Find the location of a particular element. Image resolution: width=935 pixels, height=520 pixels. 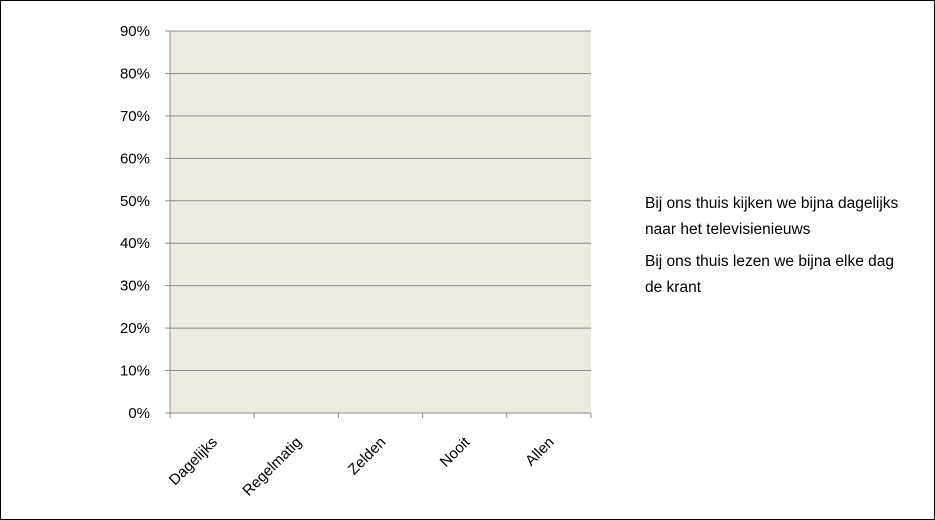

x-category-label: Allen is located at coordinates (540, 452).